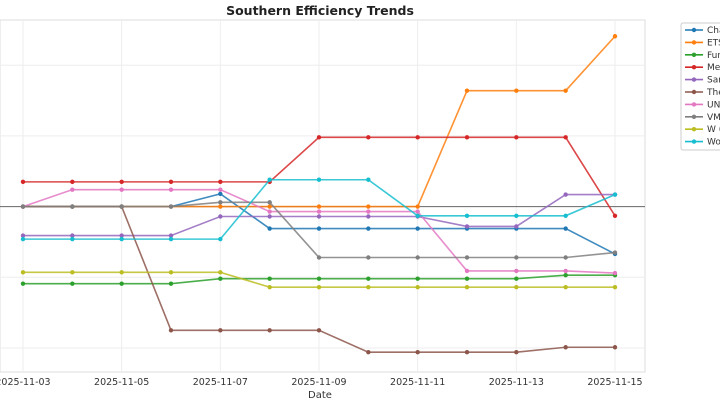  I want to click on legend: Cha ETS Fur Me Sar The UN VM W (Wo, so click(700, 86).